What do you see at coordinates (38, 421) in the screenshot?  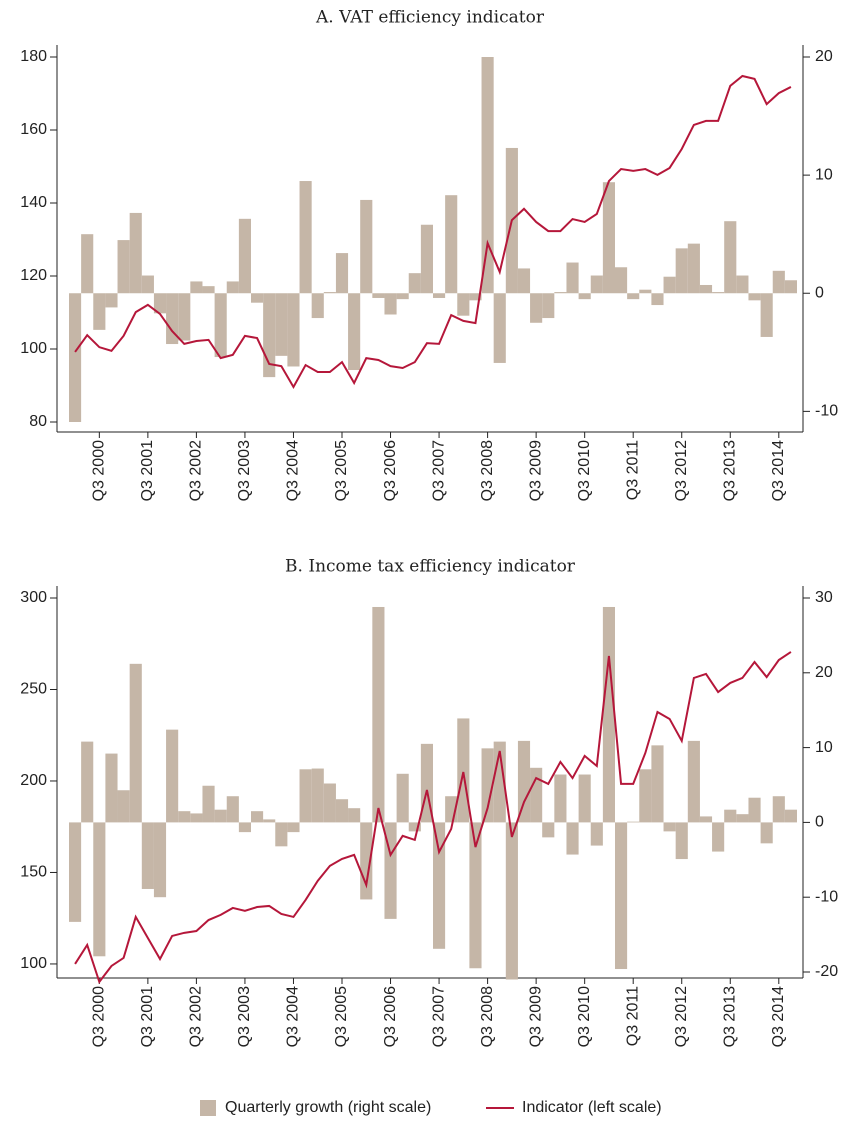 I see `y-tick-label: 80` at bounding box center [38, 421].